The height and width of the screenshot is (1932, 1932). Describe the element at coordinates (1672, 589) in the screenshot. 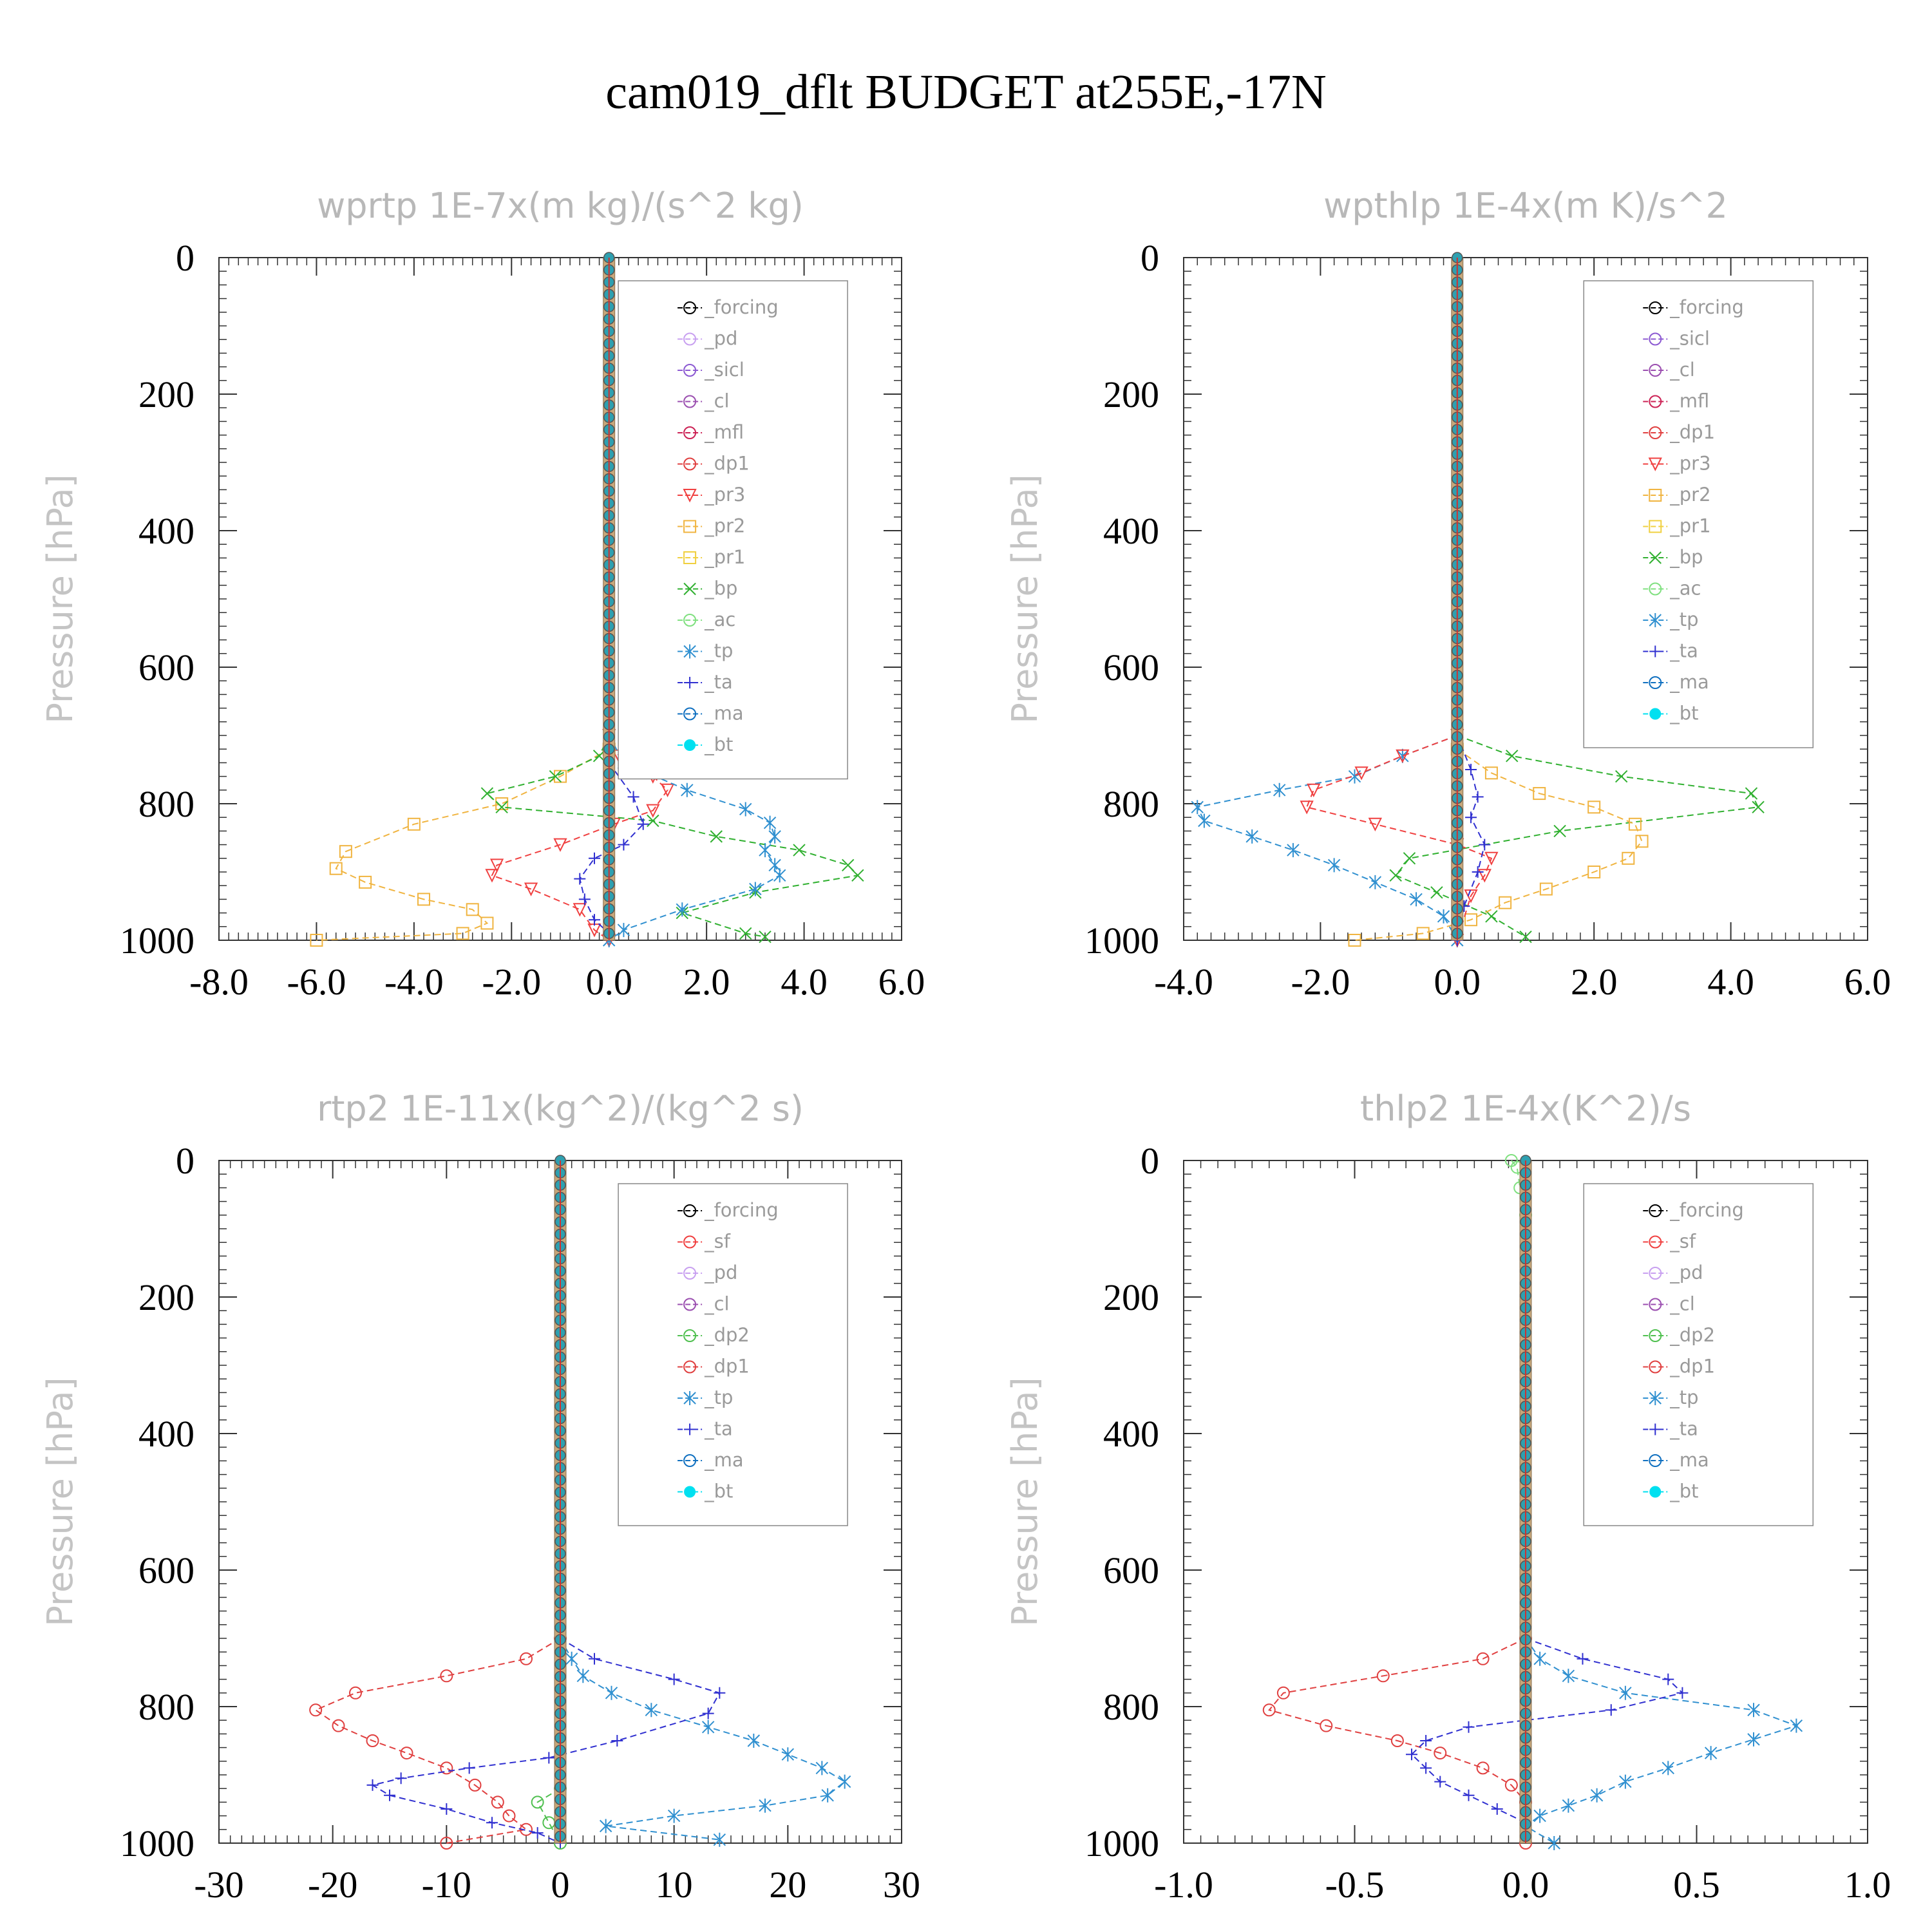

I see `legend-item: _ac` at that location.